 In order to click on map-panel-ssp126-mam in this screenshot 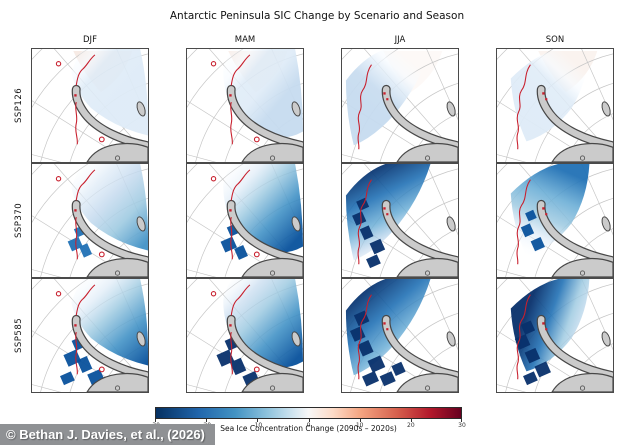, I will do `click(245, 105)`.